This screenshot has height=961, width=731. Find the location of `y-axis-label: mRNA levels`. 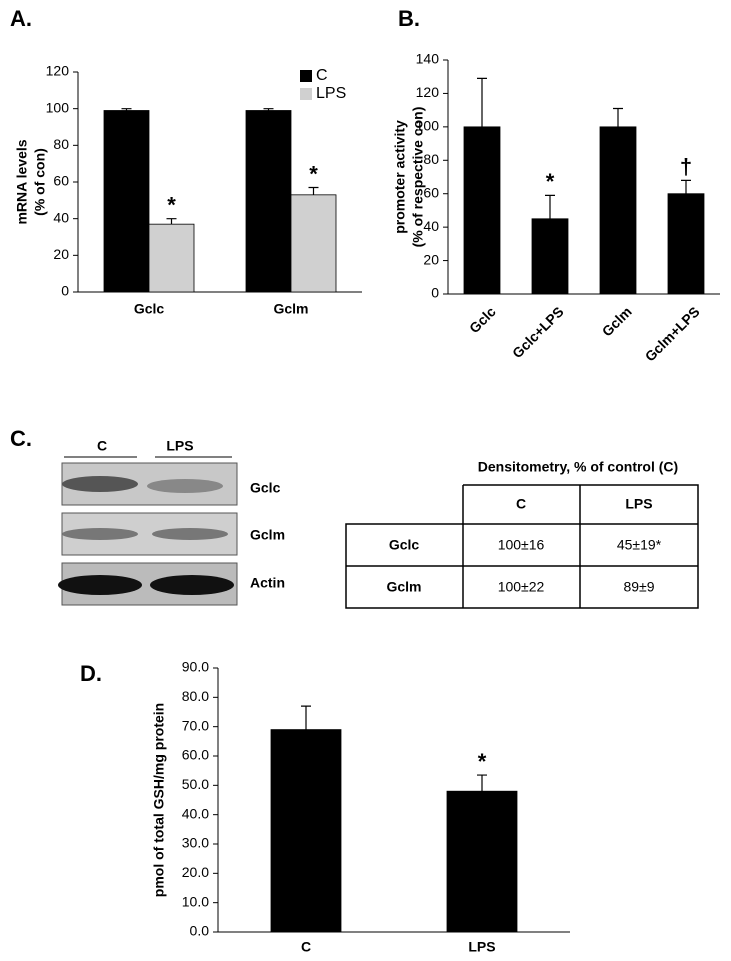

y-axis-label: mRNA levels is located at coordinates (22, 181).